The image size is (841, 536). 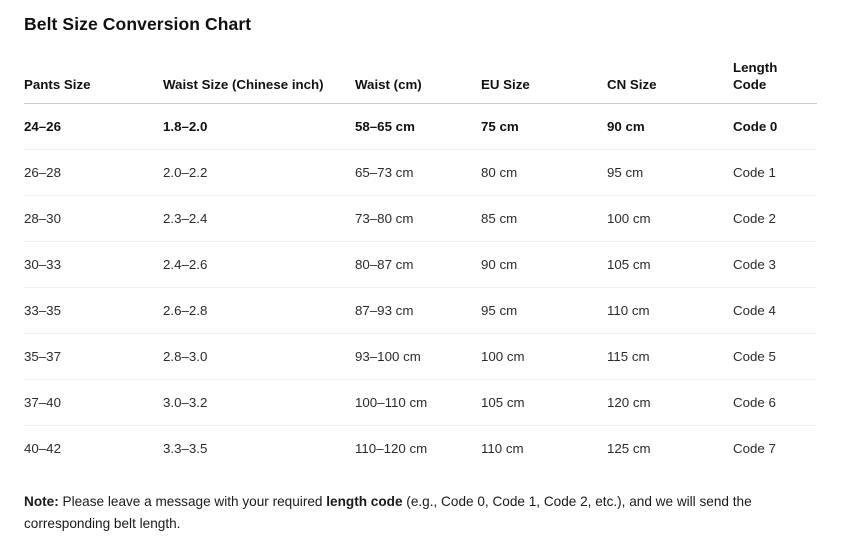 What do you see at coordinates (775, 219) in the screenshot?
I see `cell-length-code: Code 2` at bounding box center [775, 219].